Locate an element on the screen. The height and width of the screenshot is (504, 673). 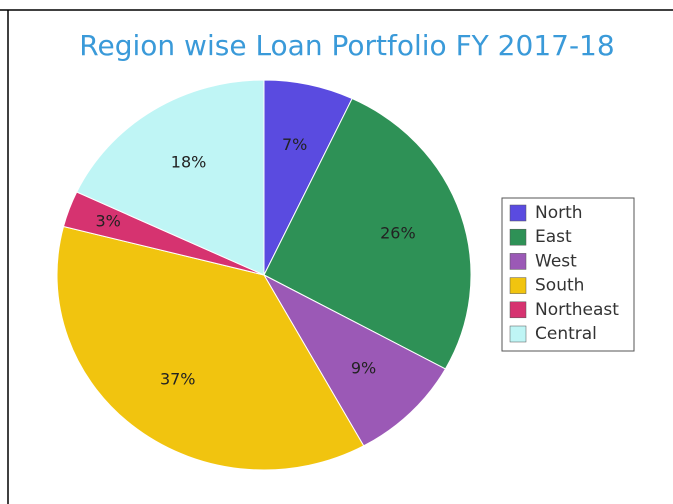
slice-label: 9% is located at coordinates (363, 367).